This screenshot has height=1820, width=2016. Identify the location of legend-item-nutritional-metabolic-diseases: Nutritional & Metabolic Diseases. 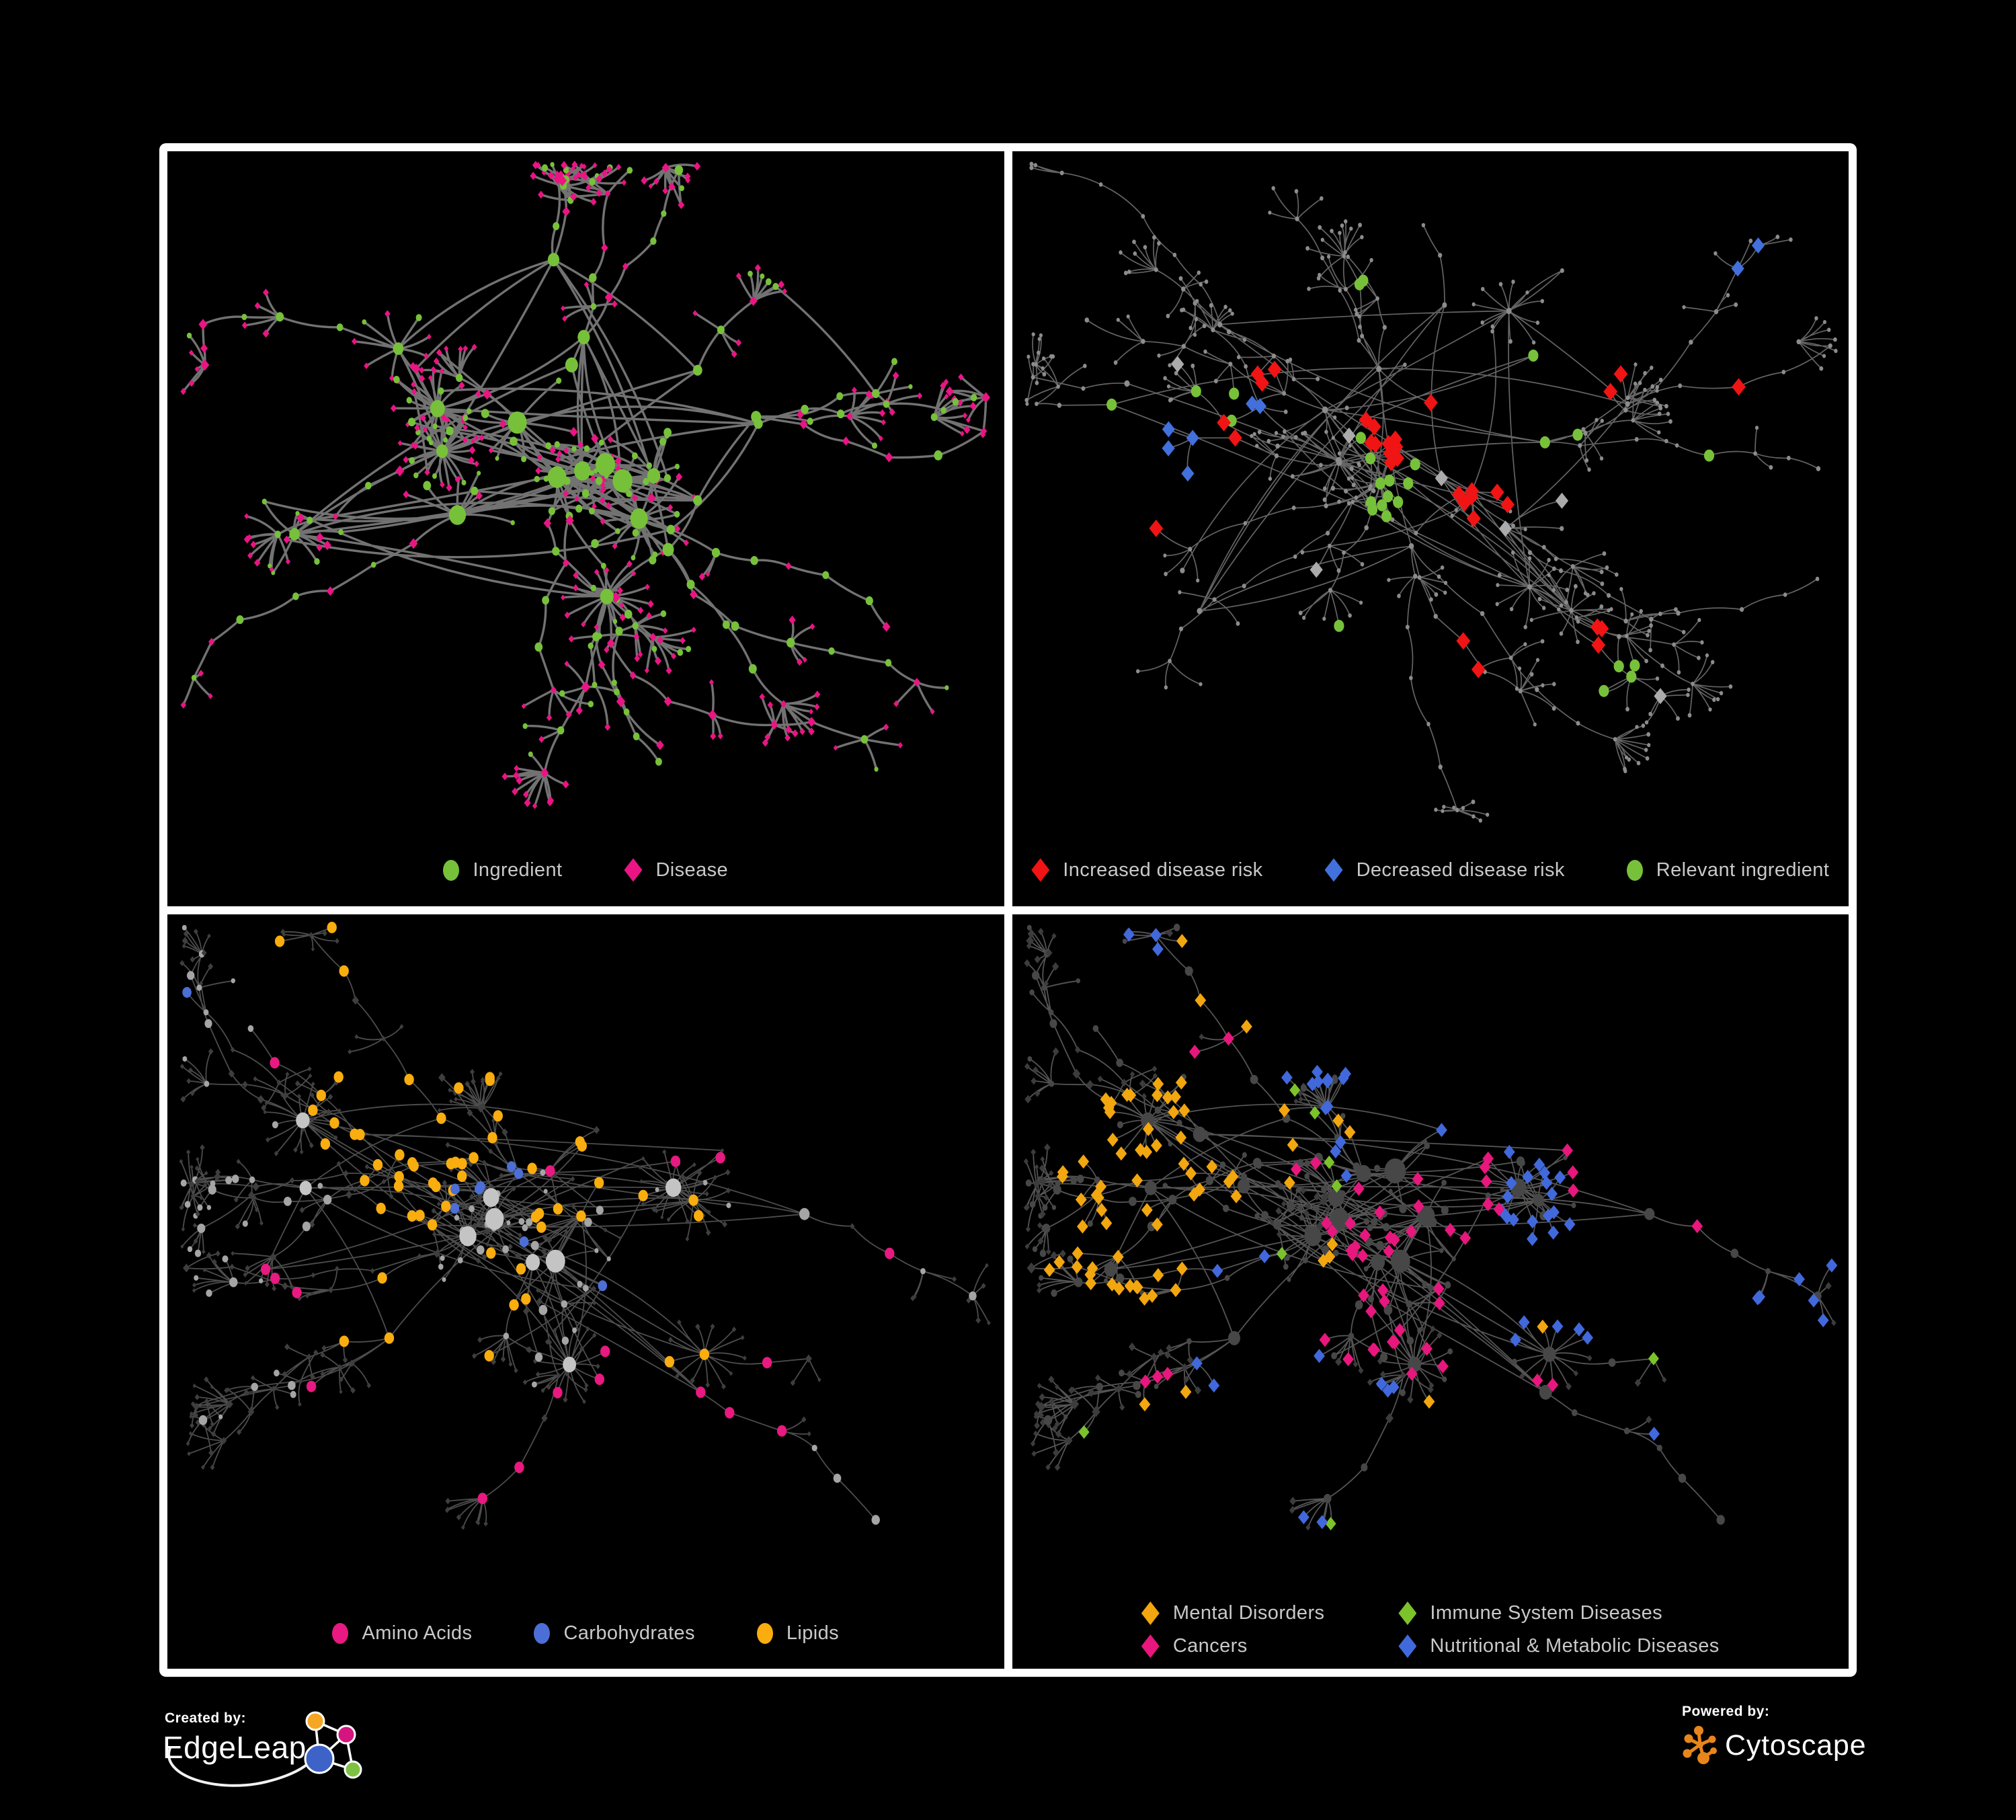
(1558, 1646).